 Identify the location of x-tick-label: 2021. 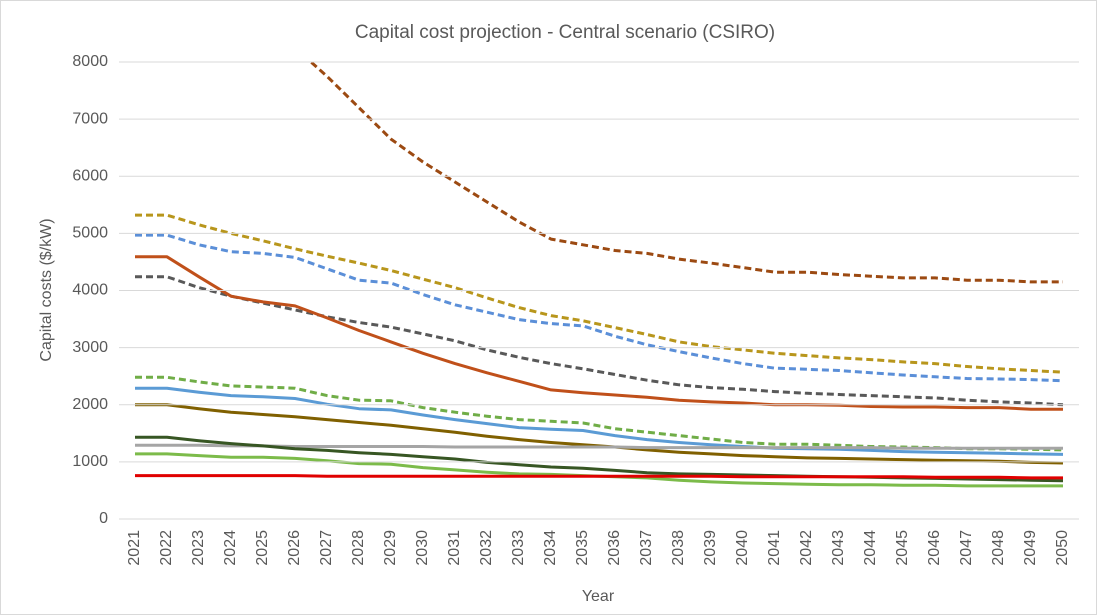
(134, 548).